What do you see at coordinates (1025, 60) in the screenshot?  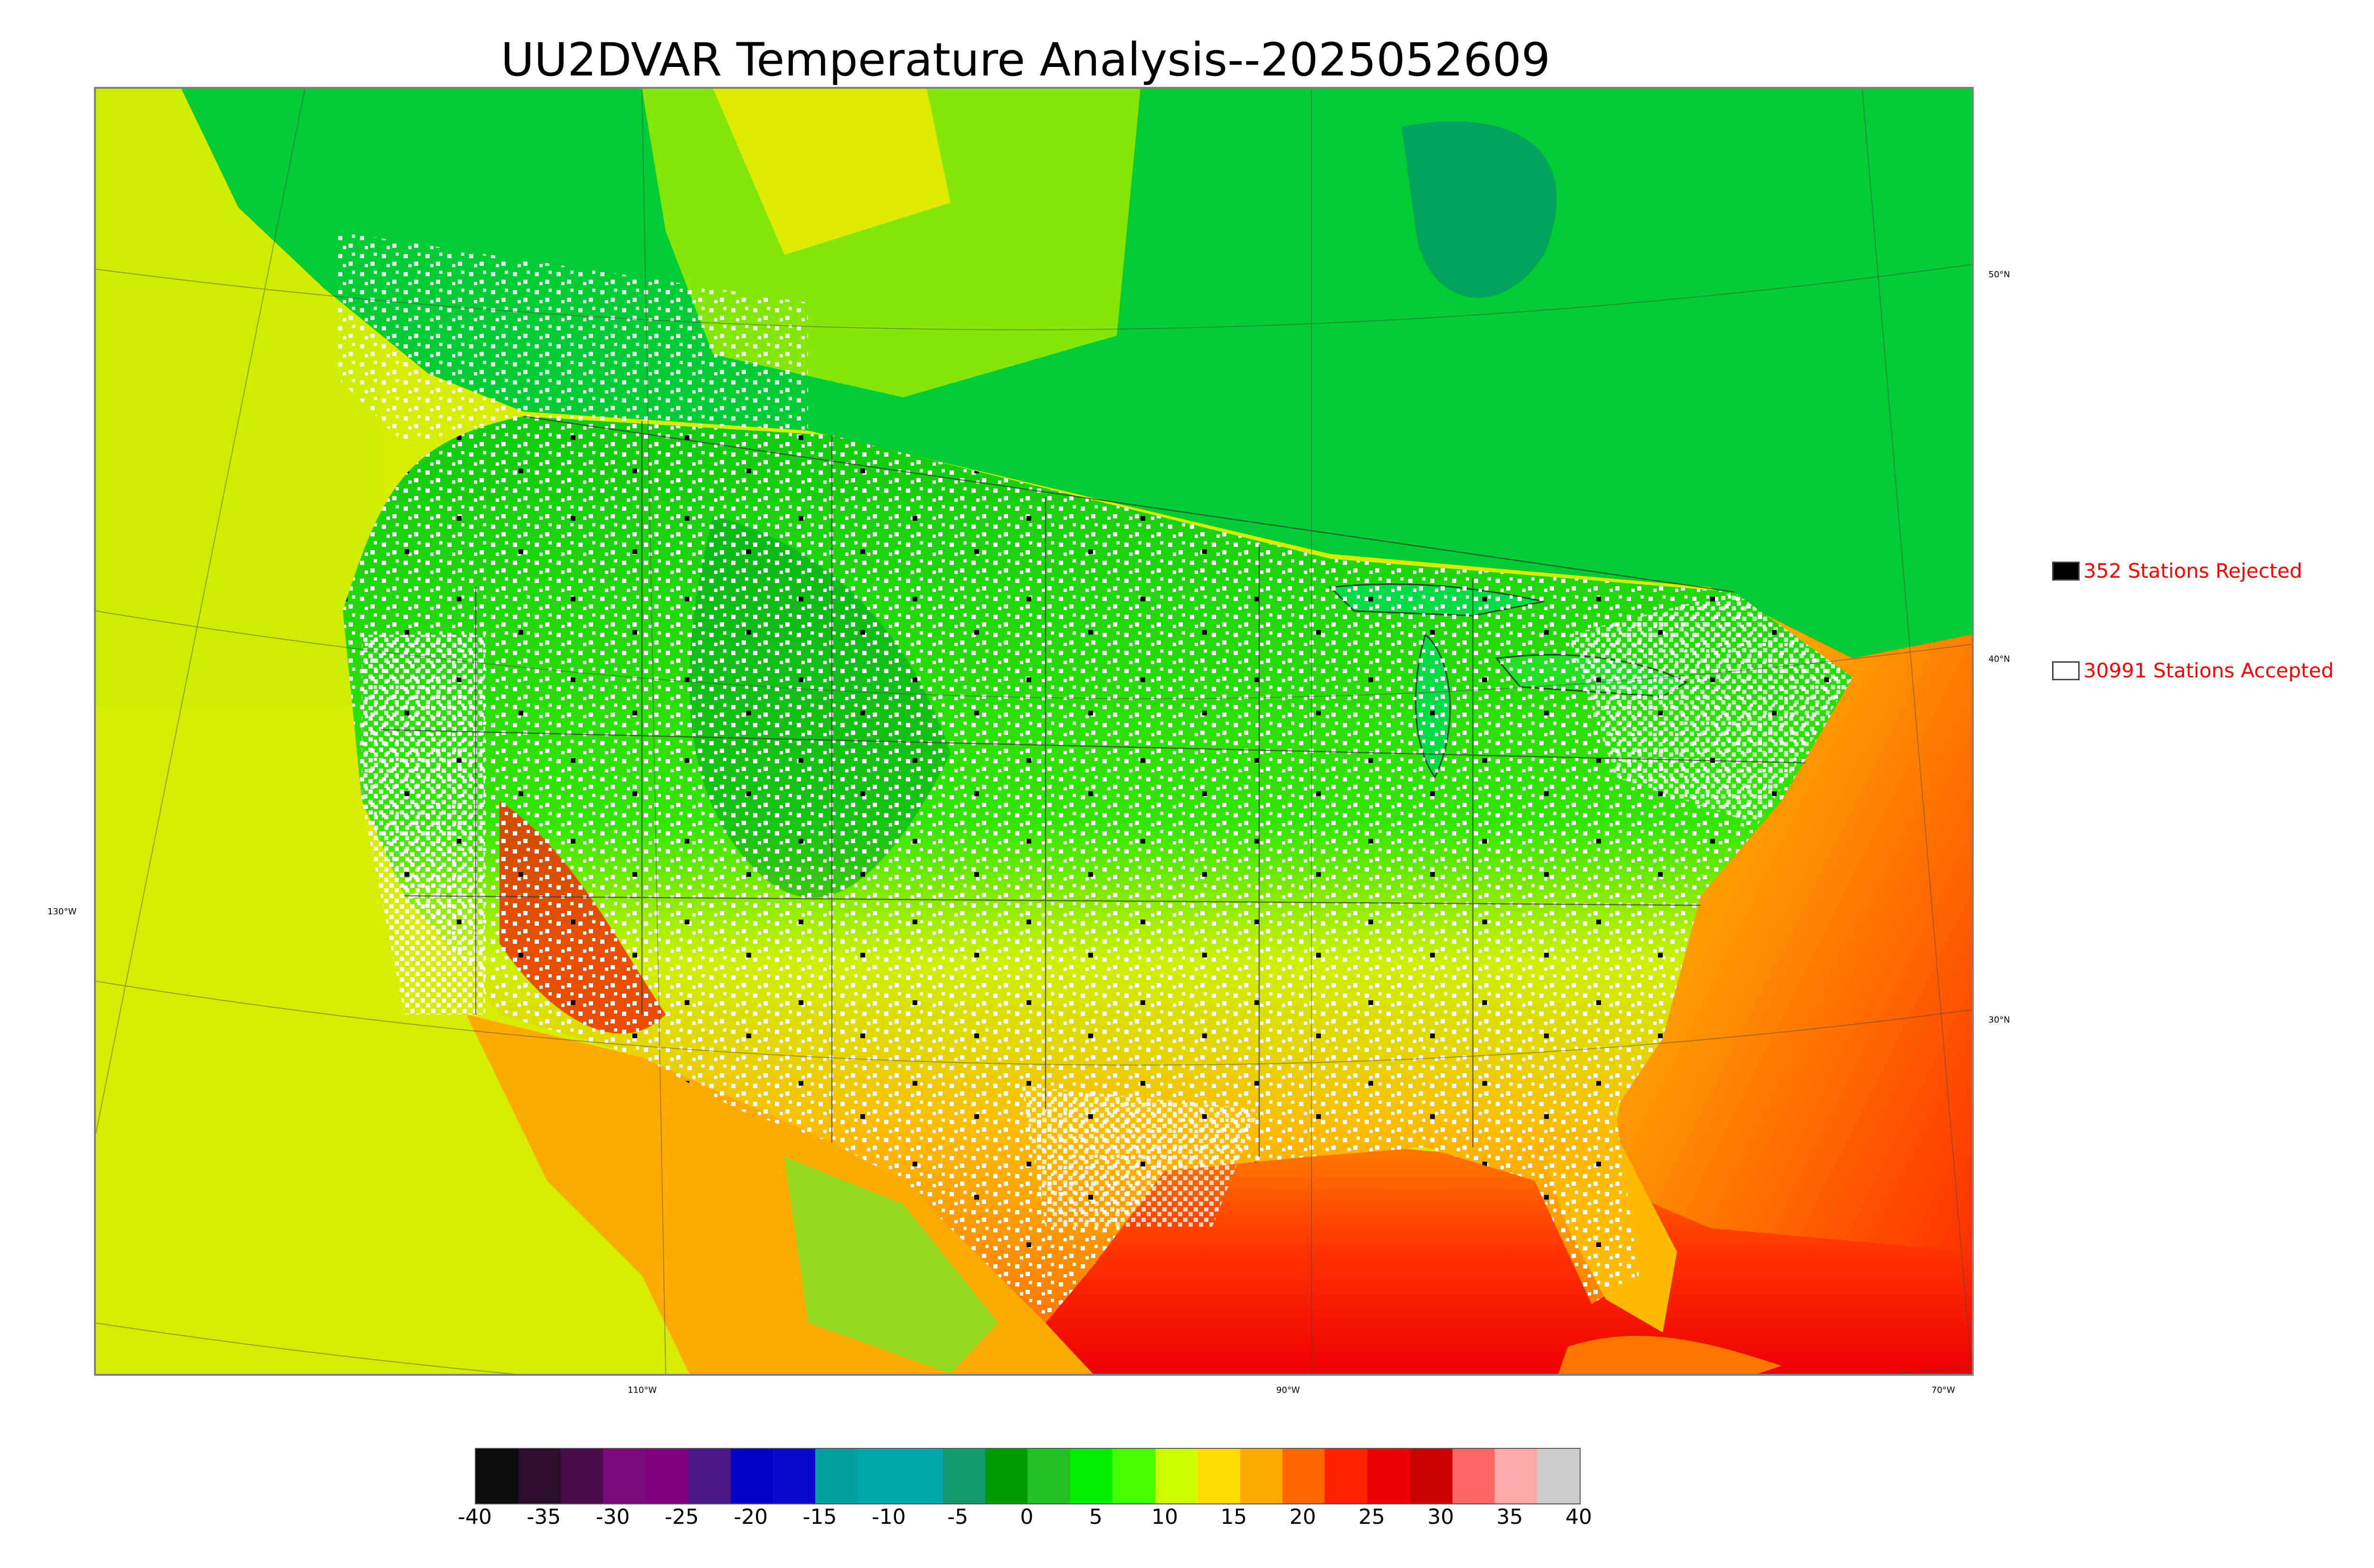 I see `map-title: UU2DVAR Temperature Analysis--2025052609` at bounding box center [1025, 60].